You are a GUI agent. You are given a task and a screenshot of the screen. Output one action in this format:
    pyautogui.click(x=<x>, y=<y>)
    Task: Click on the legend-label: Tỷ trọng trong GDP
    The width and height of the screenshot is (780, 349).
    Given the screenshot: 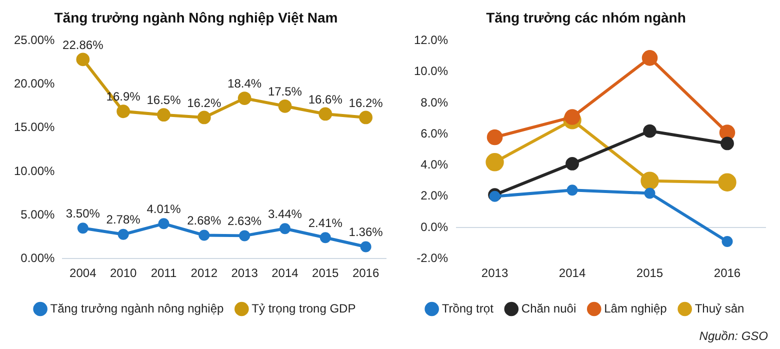 What is the action you would take?
    pyautogui.click(x=304, y=308)
    